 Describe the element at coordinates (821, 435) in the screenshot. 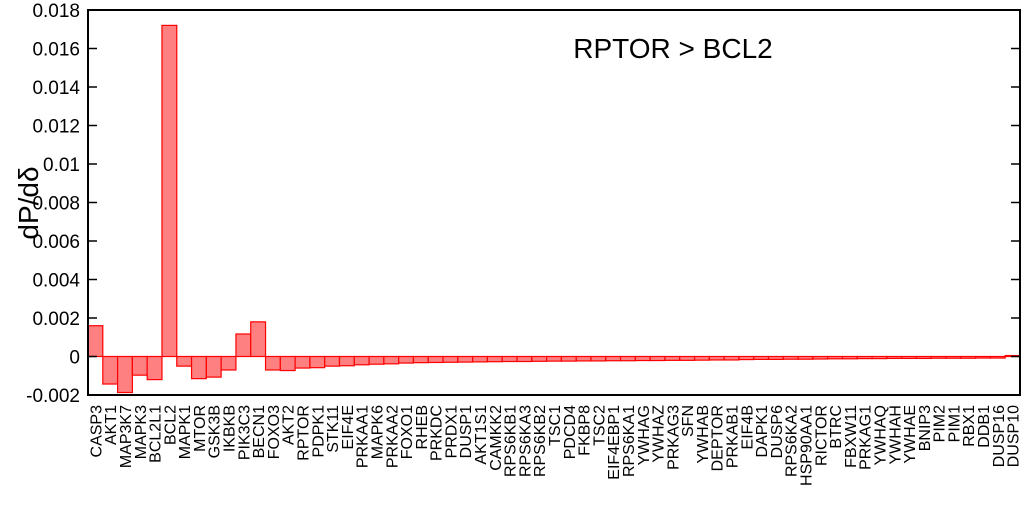

I see `x-tick-label: RICTOR` at that location.